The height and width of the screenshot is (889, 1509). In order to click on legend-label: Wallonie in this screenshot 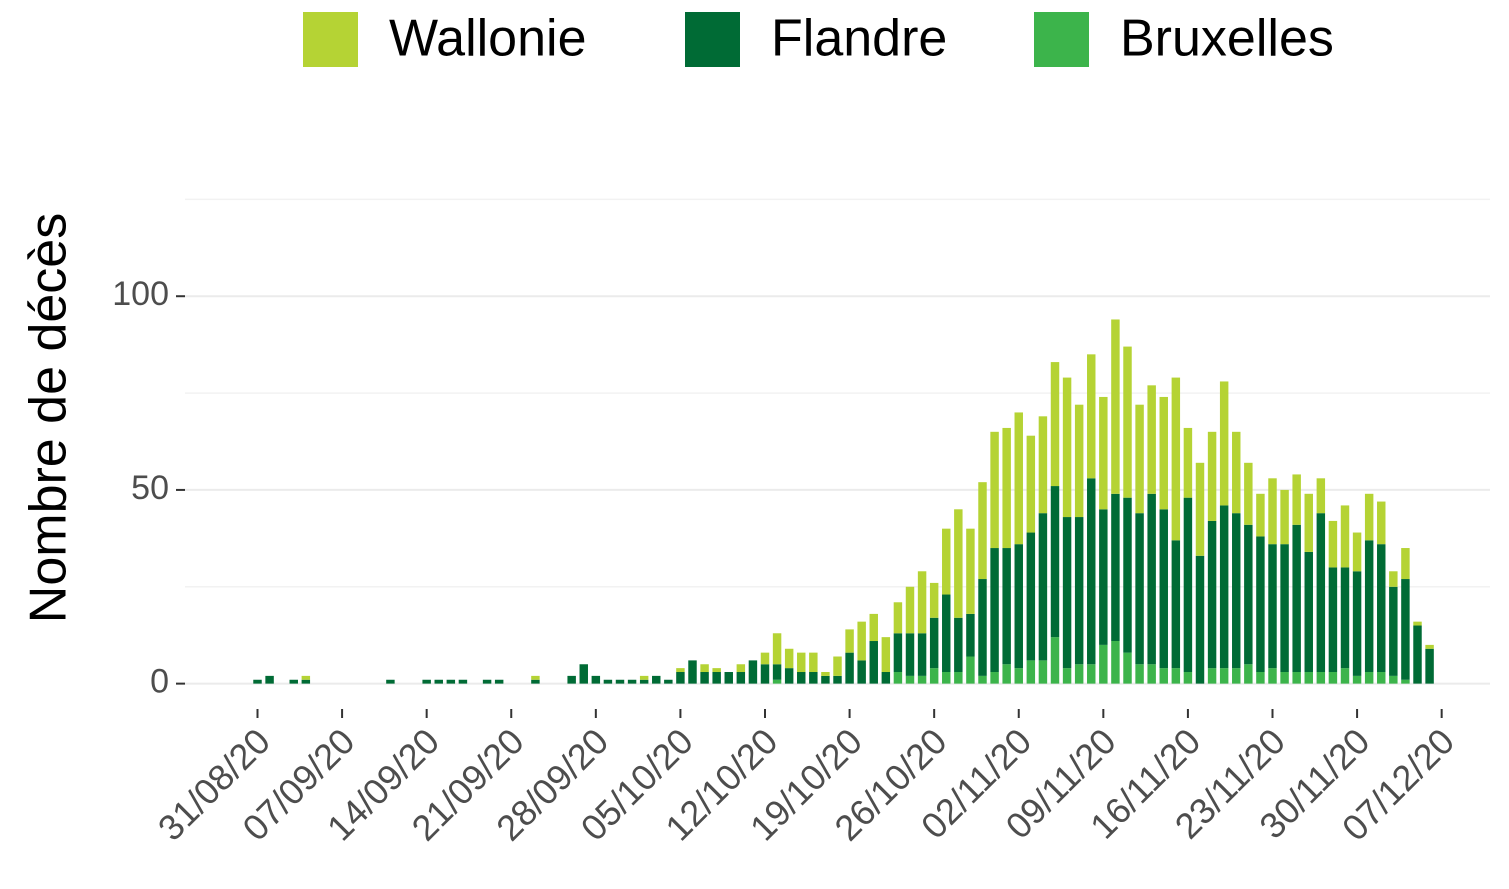, I will do `click(488, 39)`.